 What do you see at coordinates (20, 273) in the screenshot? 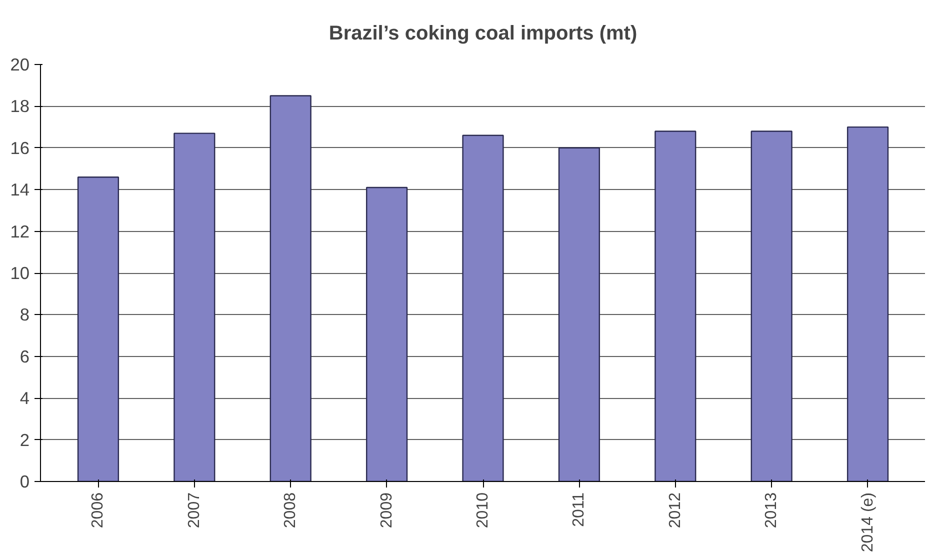
I see `y-tick-label: 10` at bounding box center [20, 273].